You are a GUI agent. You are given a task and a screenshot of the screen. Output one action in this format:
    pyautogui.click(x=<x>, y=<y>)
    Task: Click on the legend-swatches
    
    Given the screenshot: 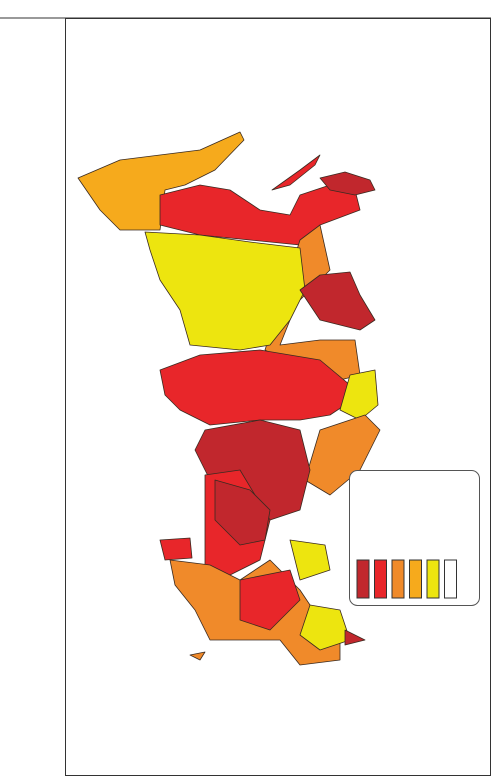 What is the action you would take?
    pyautogui.click(x=406, y=579)
    